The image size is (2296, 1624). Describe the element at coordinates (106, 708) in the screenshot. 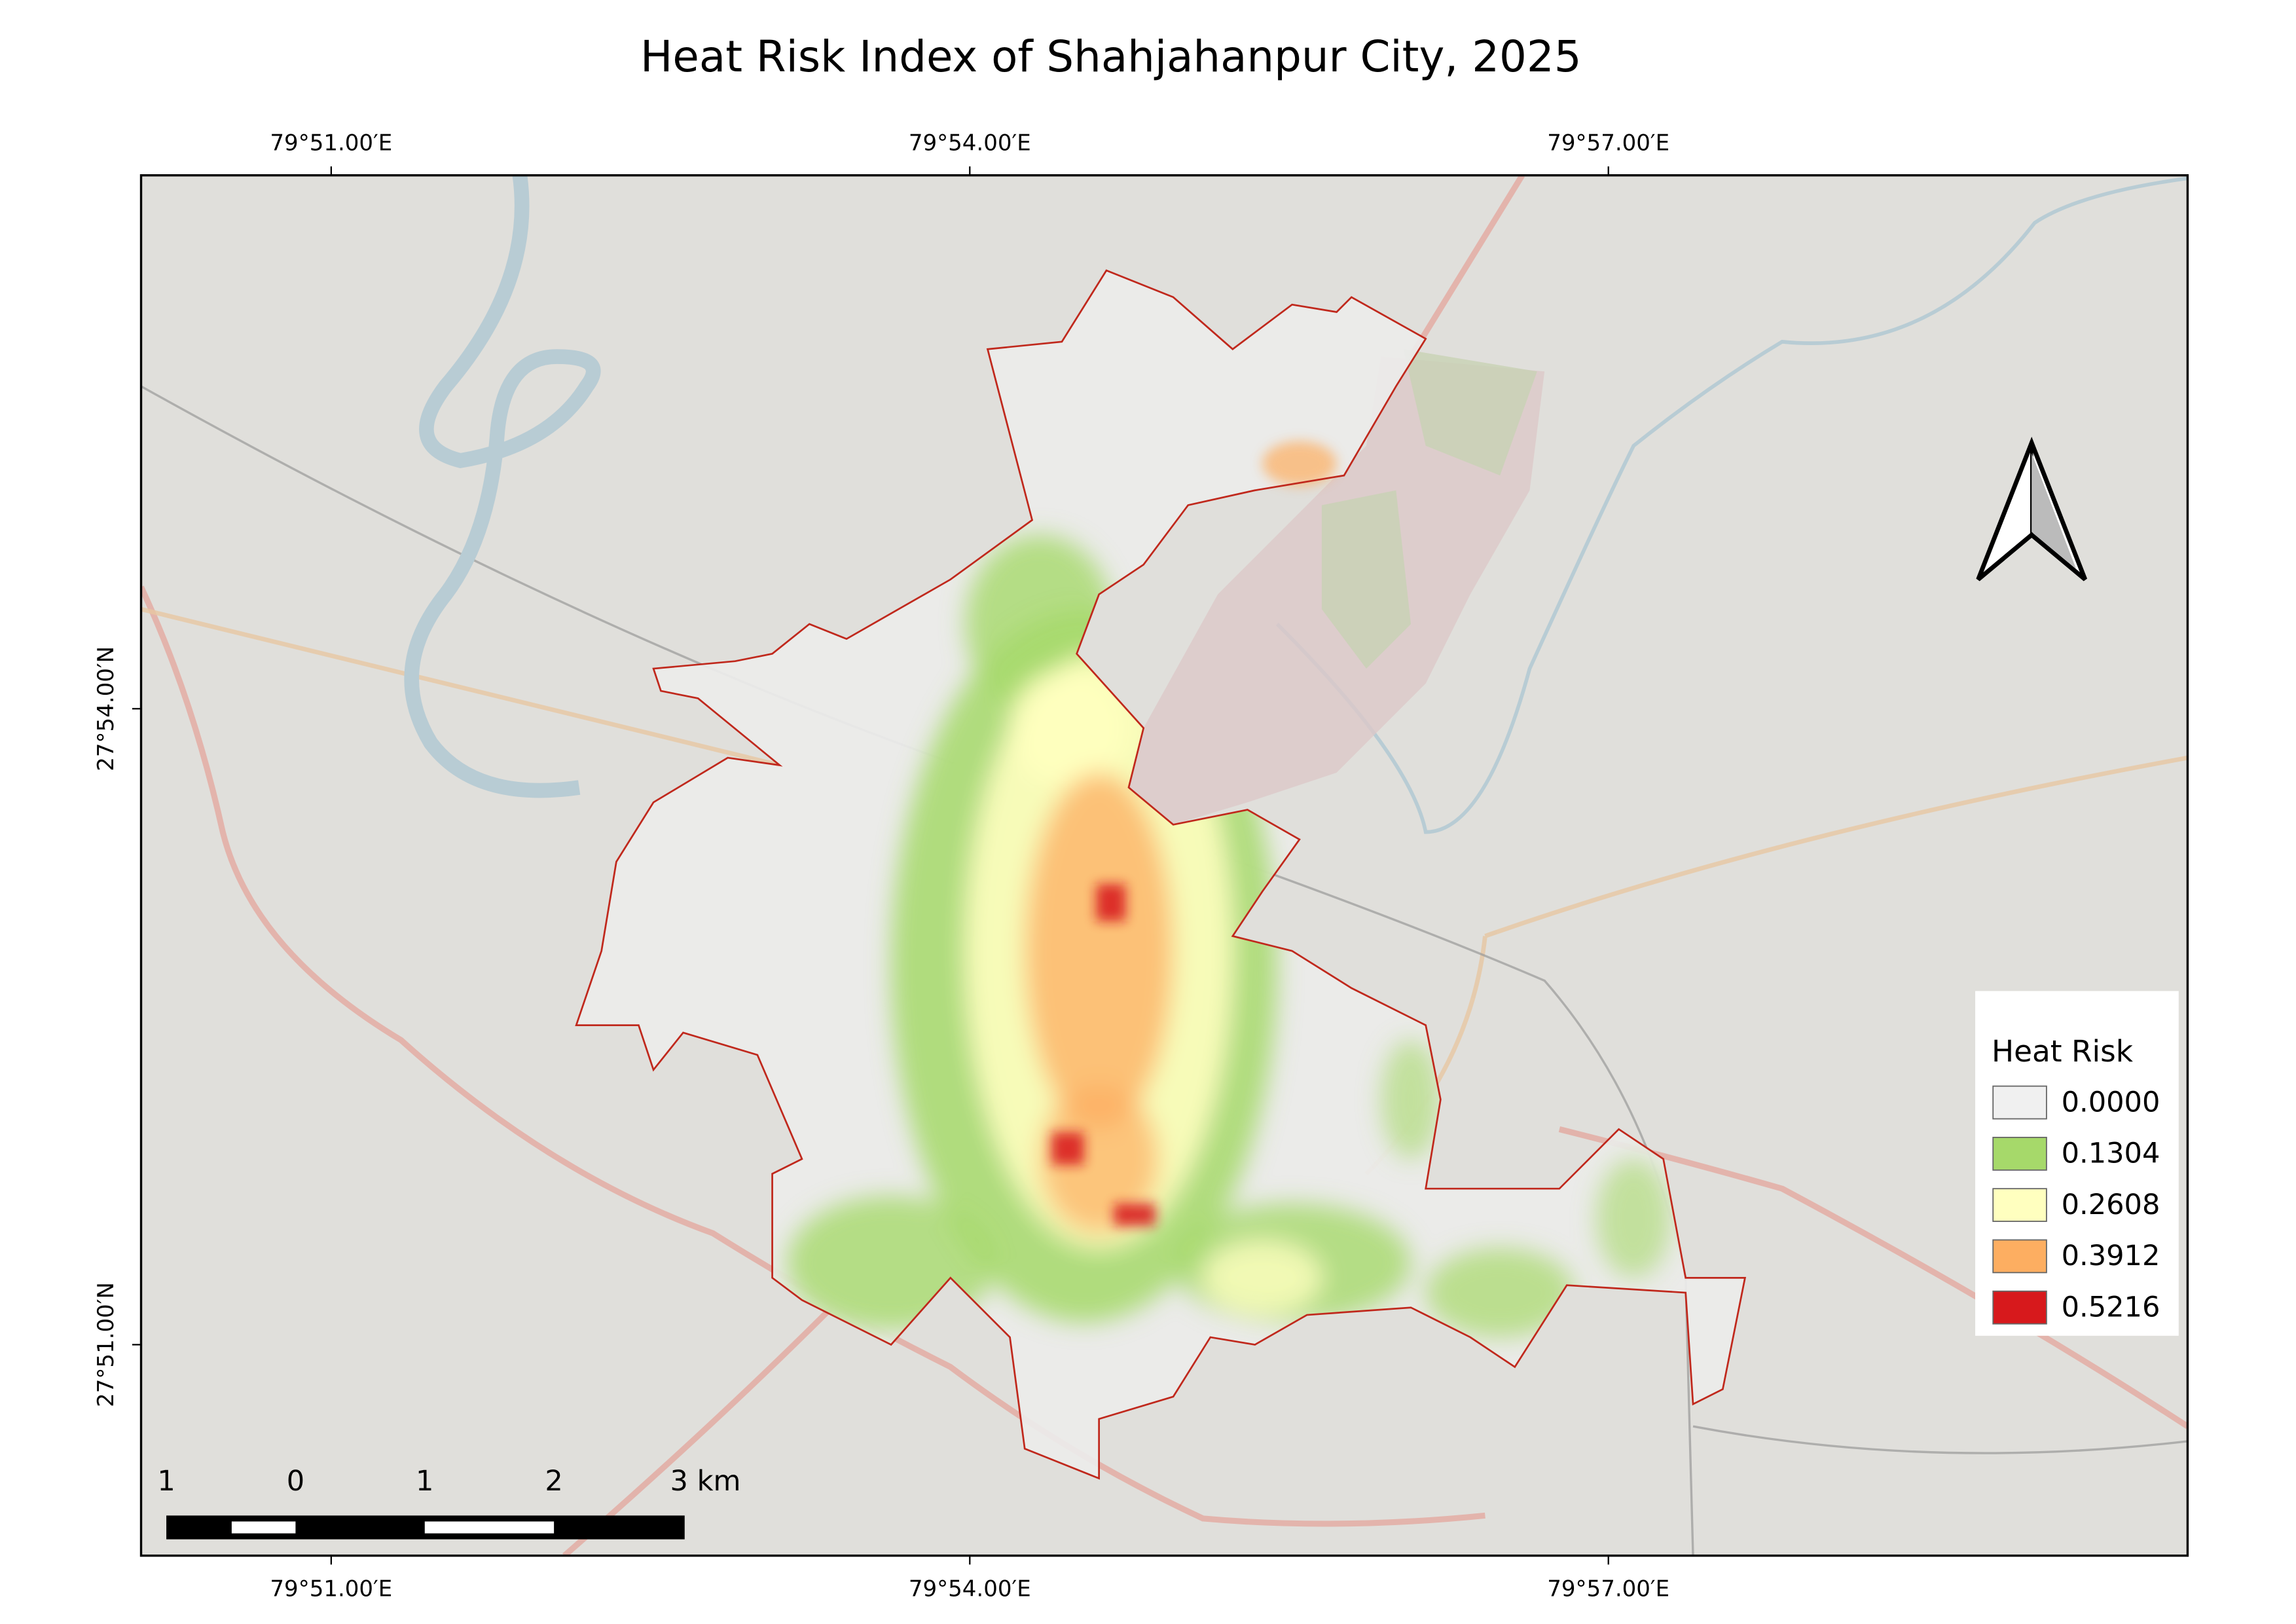

I see `left-coordinate-label: 27°54.00′N` at that location.